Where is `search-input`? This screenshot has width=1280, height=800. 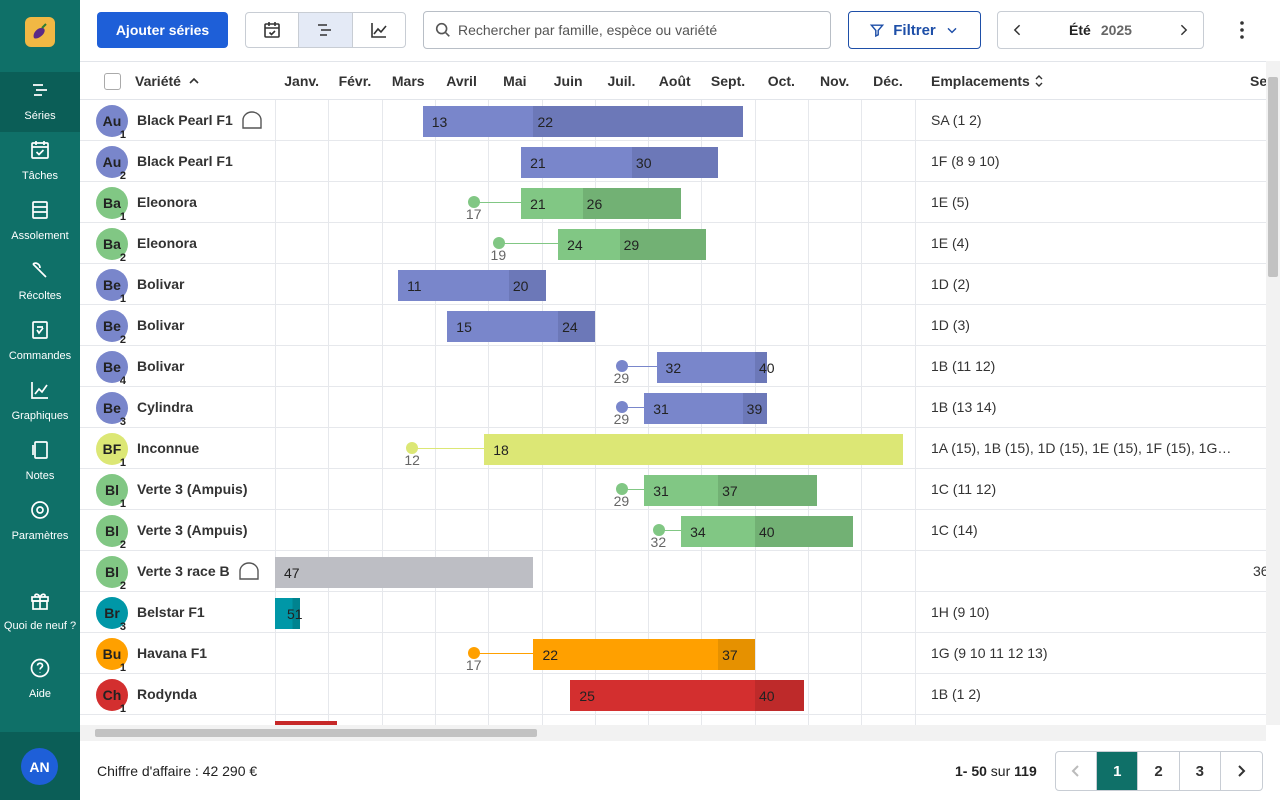 search-input is located at coordinates (638, 30).